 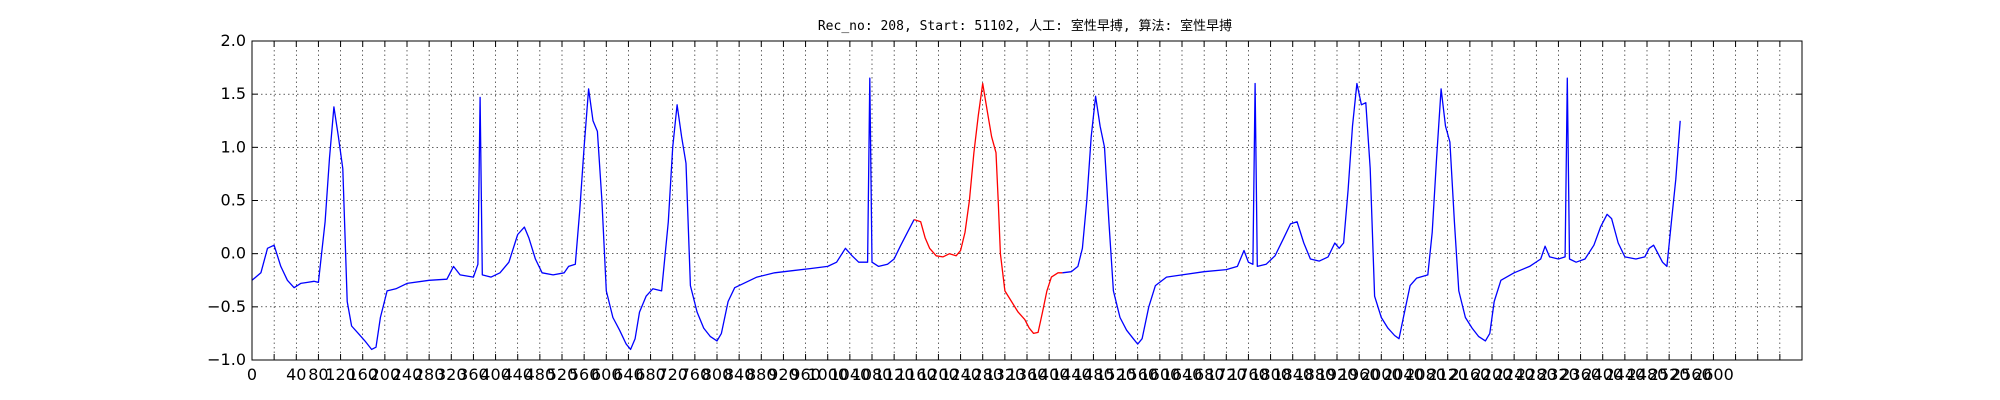 I want to click on x-tick-label: 1240, so click(x=960, y=374).